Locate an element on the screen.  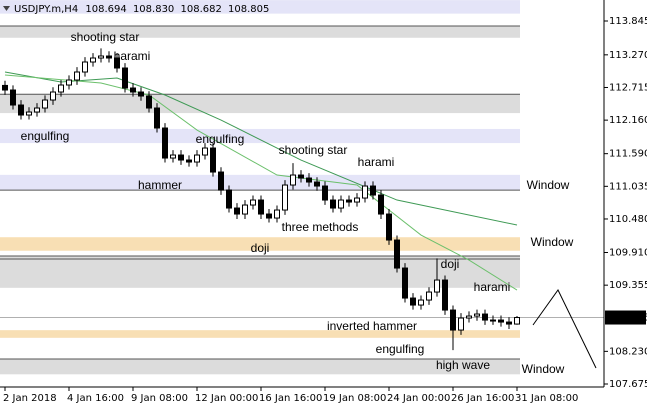
x-tick-label: 9 Jan 08:00 is located at coordinates (159, 398).